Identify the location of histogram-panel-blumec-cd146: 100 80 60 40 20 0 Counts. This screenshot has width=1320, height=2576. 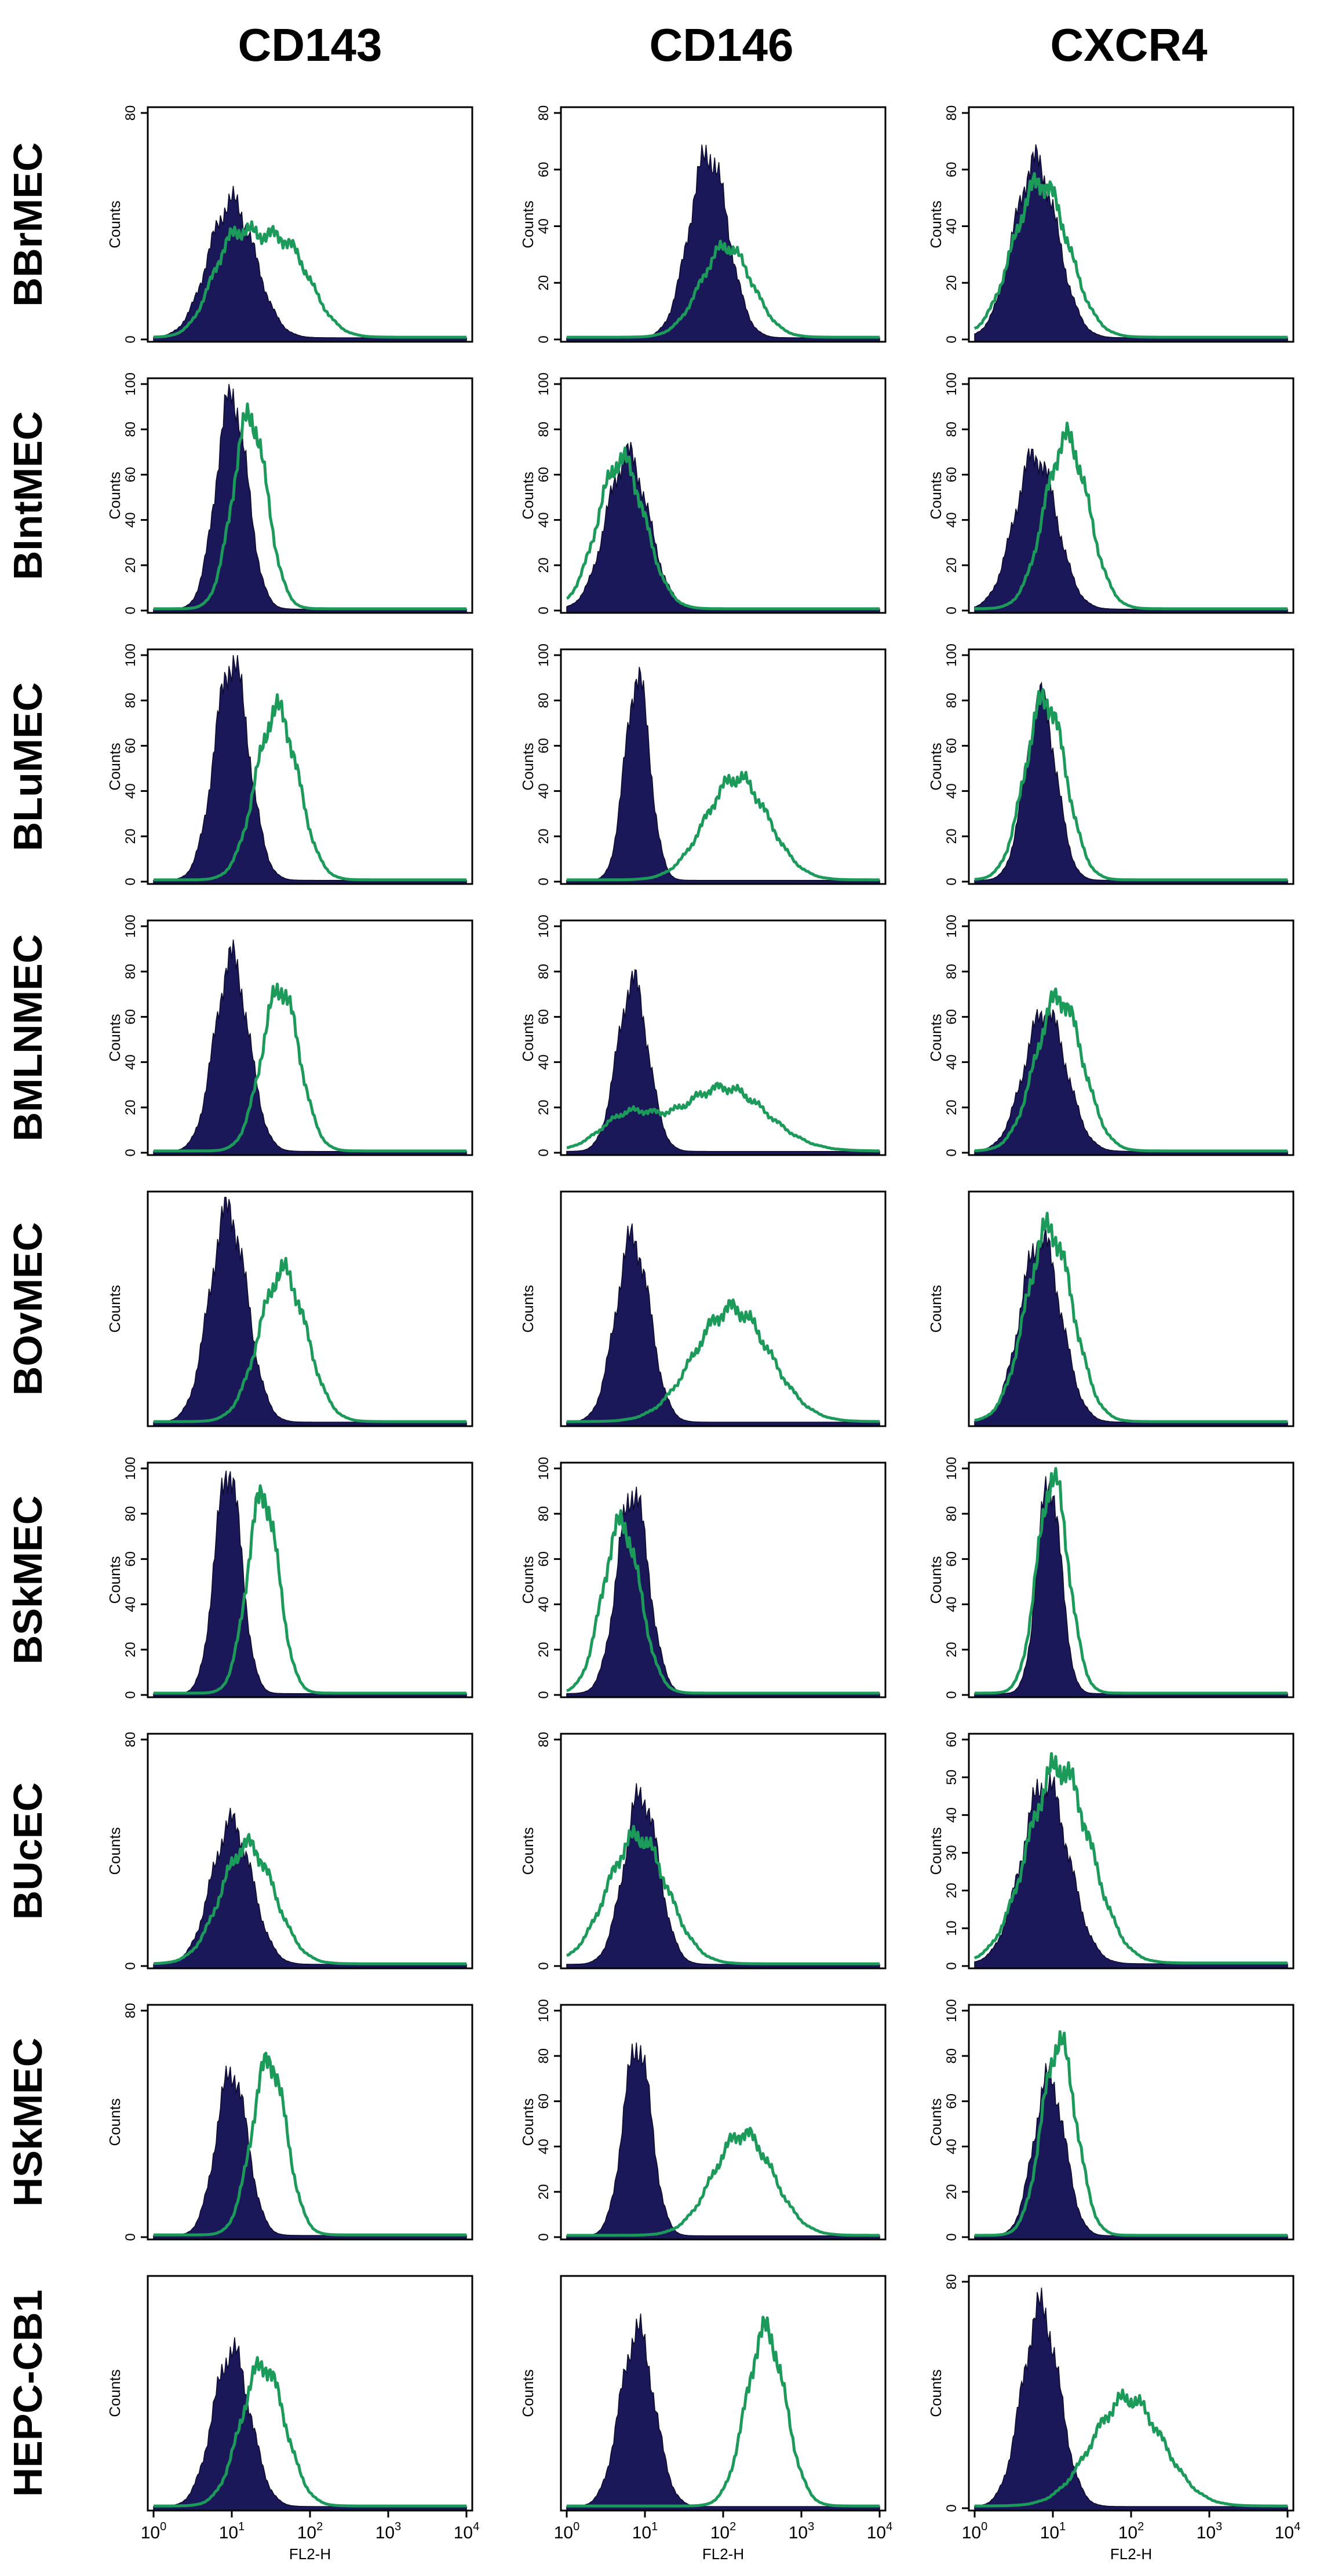
(703, 765).